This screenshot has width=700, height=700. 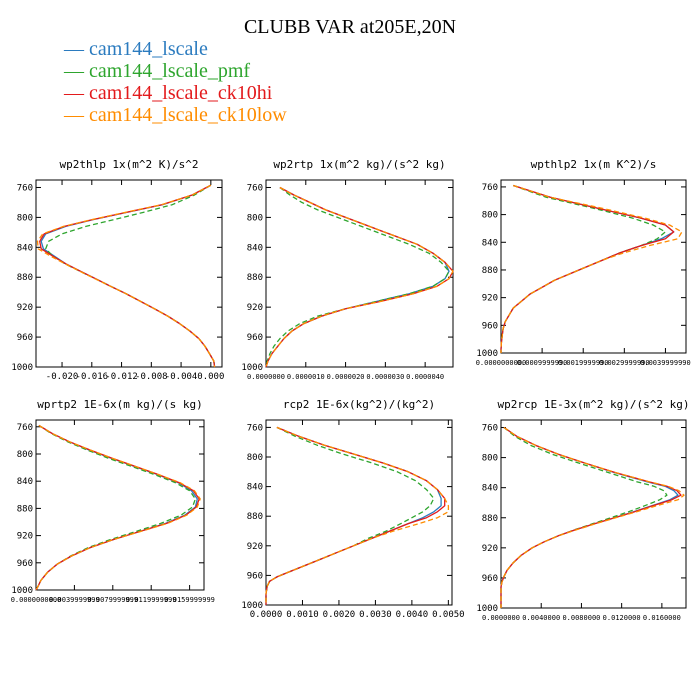 What do you see at coordinates (448, 615) in the screenshot?
I see `x-tick-label: 0.0050` at bounding box center [448, 615].